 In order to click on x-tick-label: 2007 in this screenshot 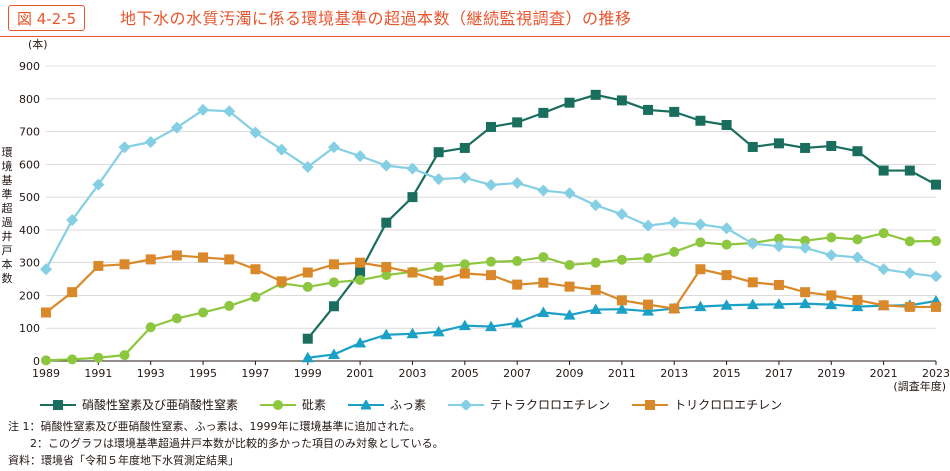, I will do `click(517, 373)`.